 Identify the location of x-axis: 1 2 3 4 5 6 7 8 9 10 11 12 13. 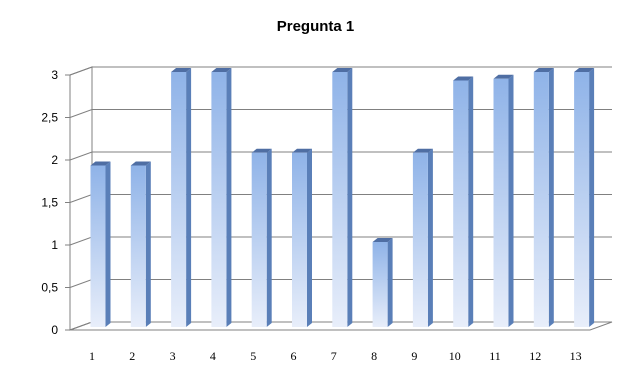
(335, 356).